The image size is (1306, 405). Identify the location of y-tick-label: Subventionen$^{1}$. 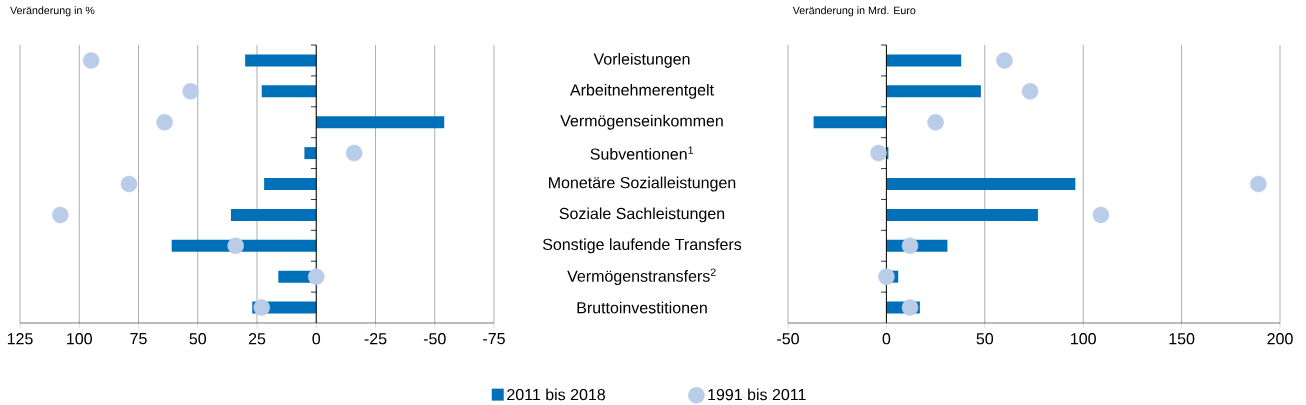
(642, 153).